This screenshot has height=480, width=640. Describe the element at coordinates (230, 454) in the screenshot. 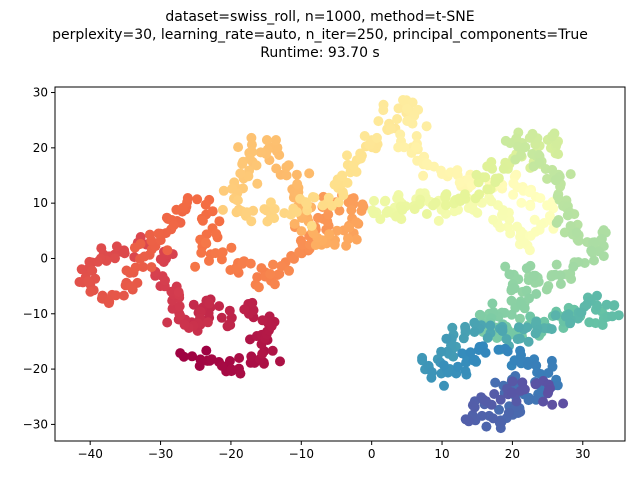

I see `x-tick-label: −20` at that location.